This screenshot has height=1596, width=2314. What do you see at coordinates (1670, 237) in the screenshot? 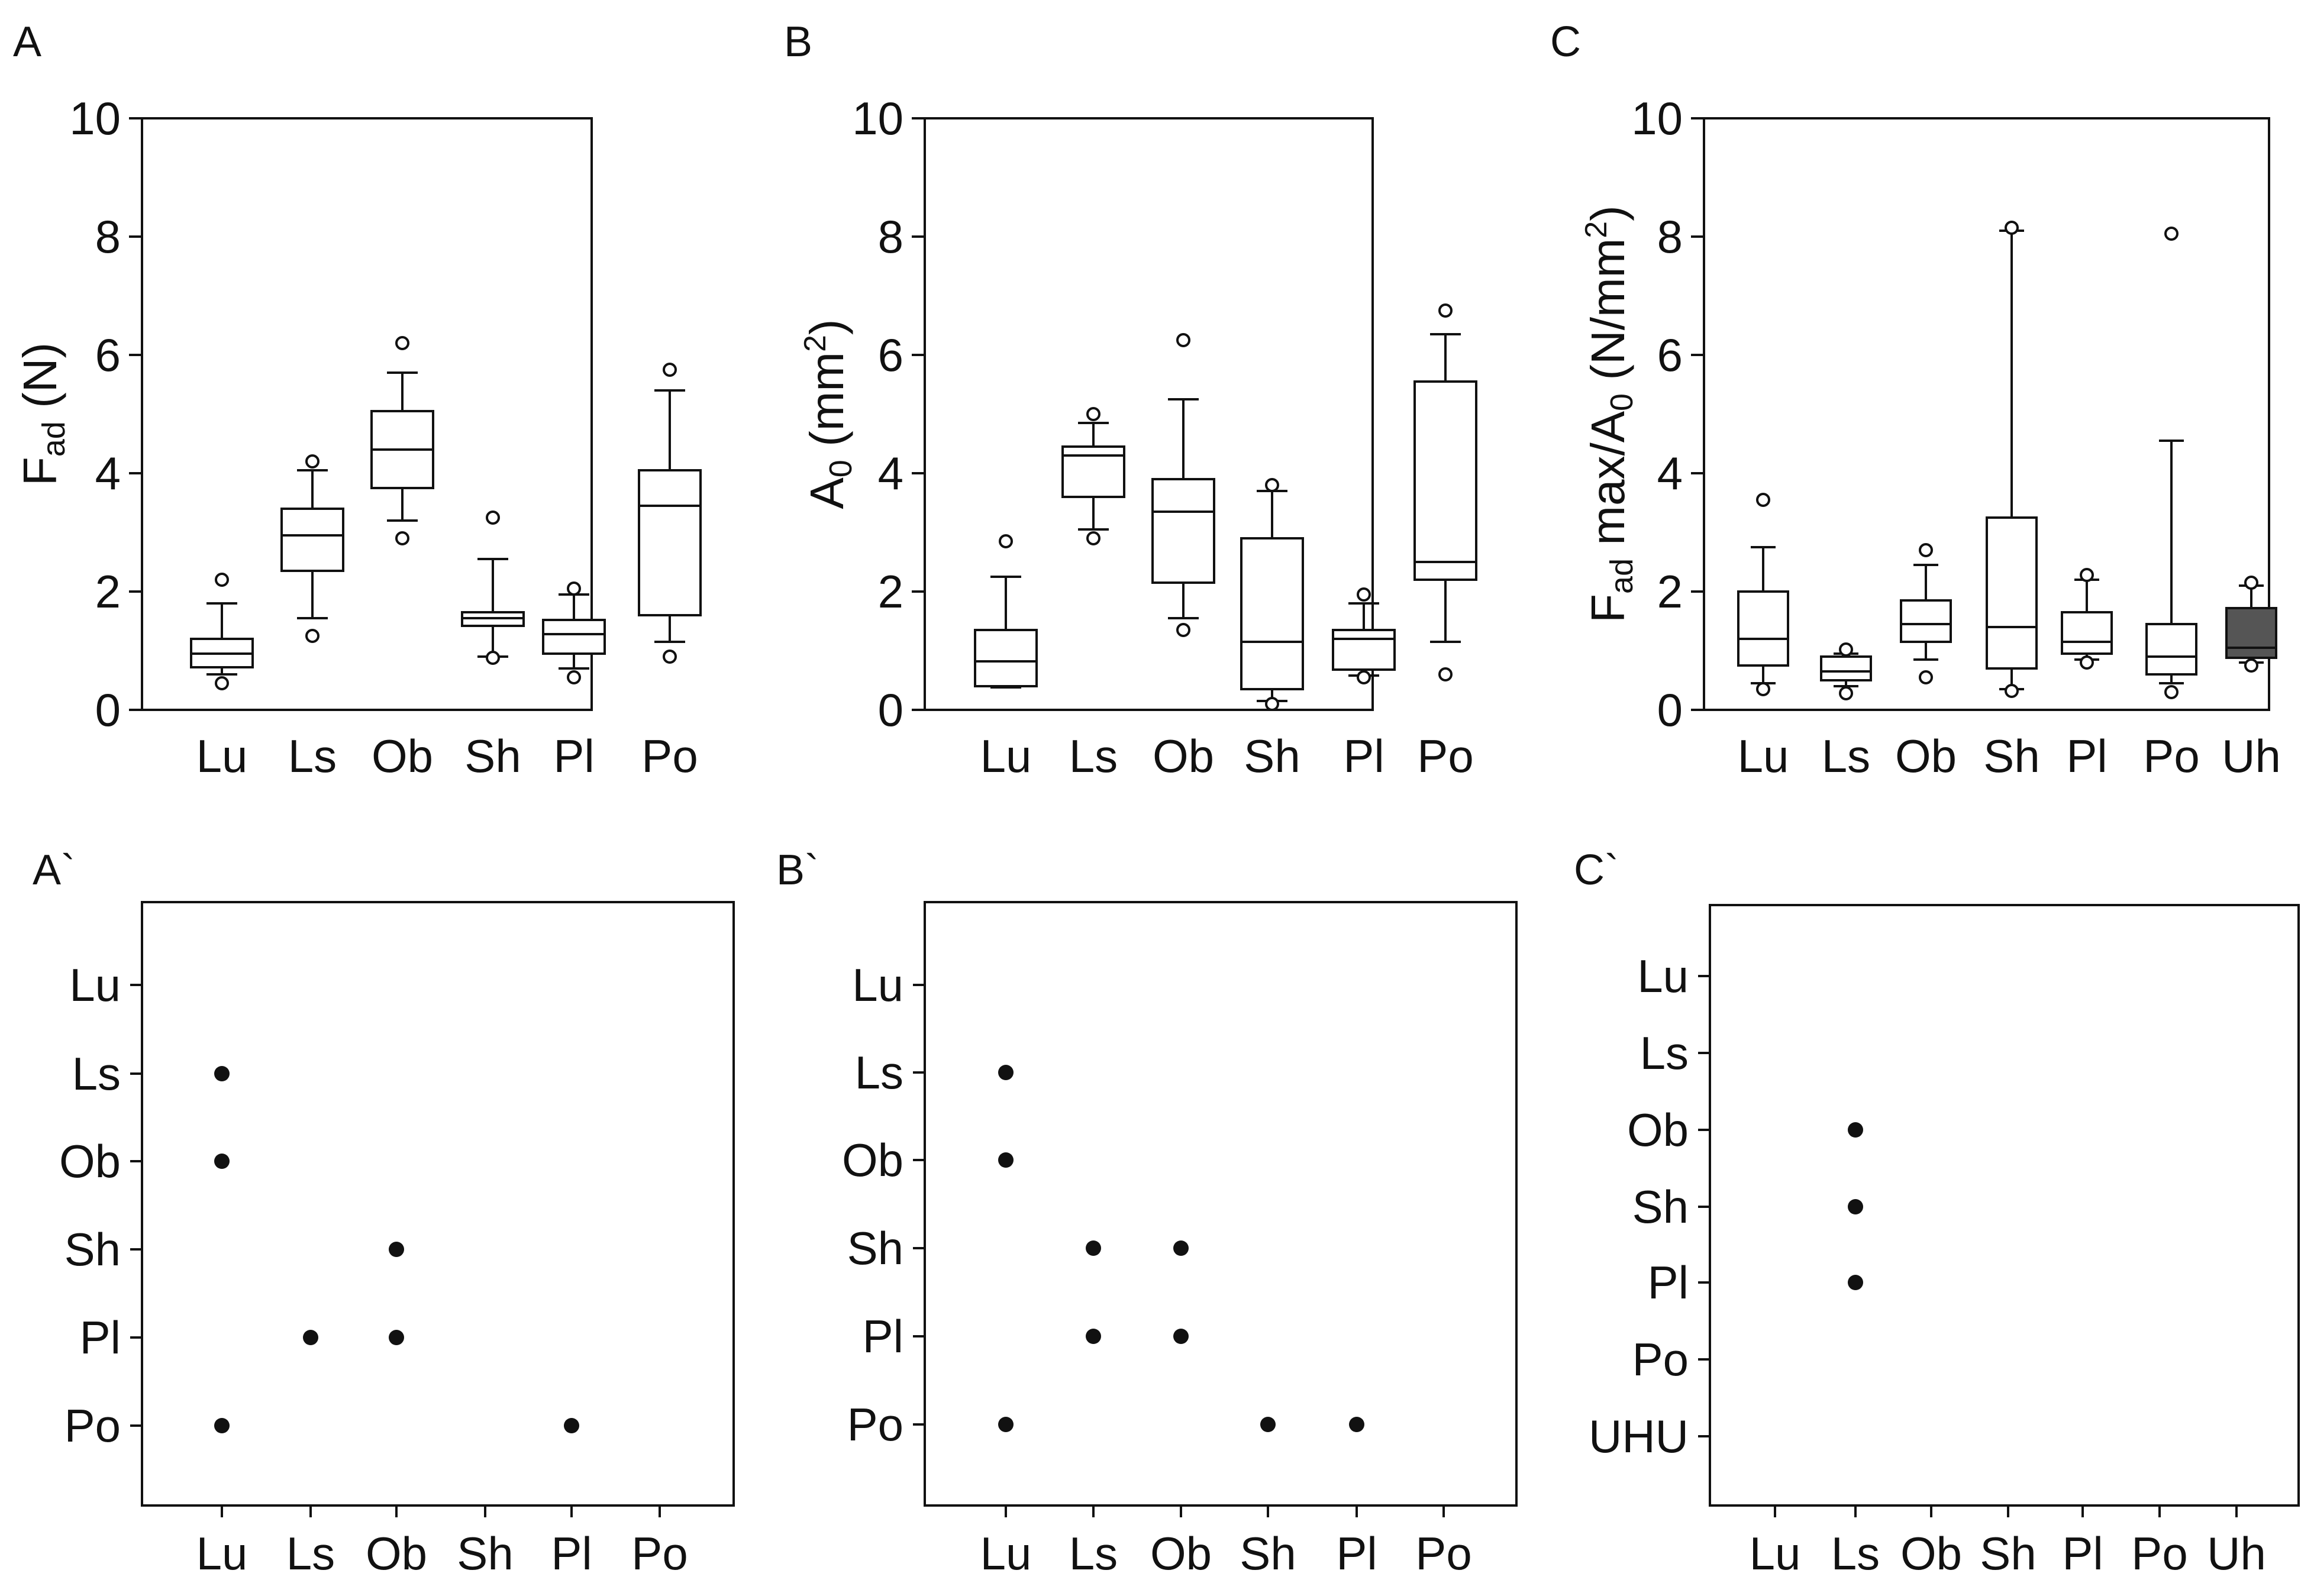
I see `y-tick-label: 8` at bounding box center [1670, 237].